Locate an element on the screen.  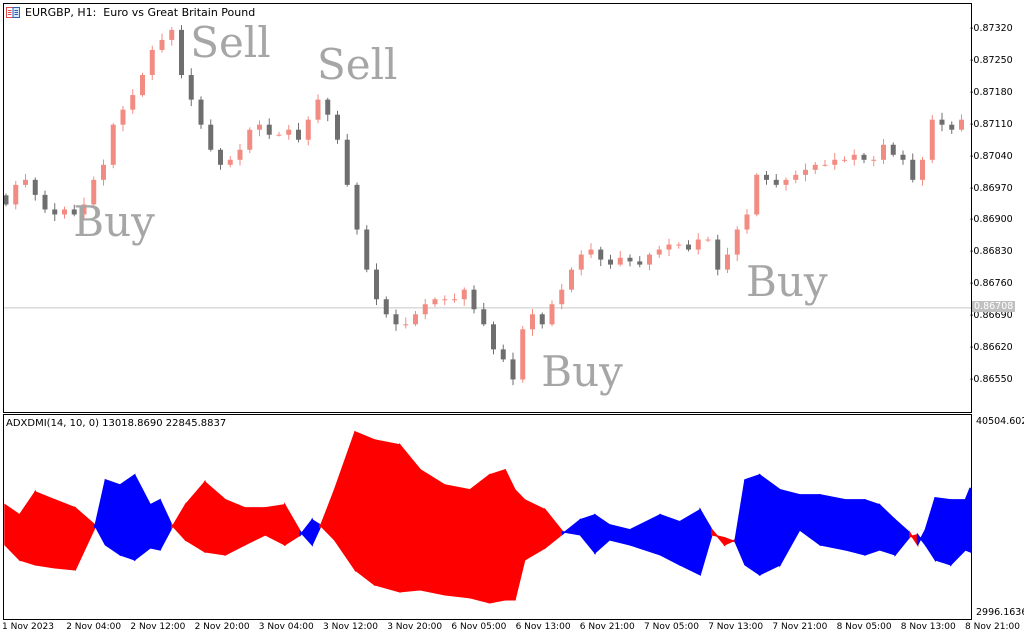
indicator-axis-min: 2996.1636 is located at coordinates (1000, 612).